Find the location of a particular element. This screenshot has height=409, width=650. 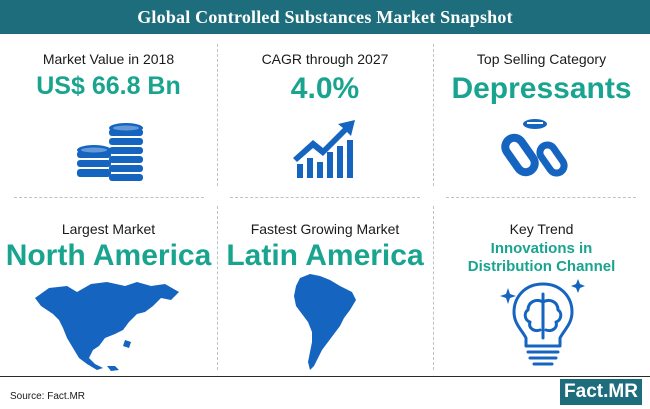

growth-chart-icon is located at coordinates (324, 149).